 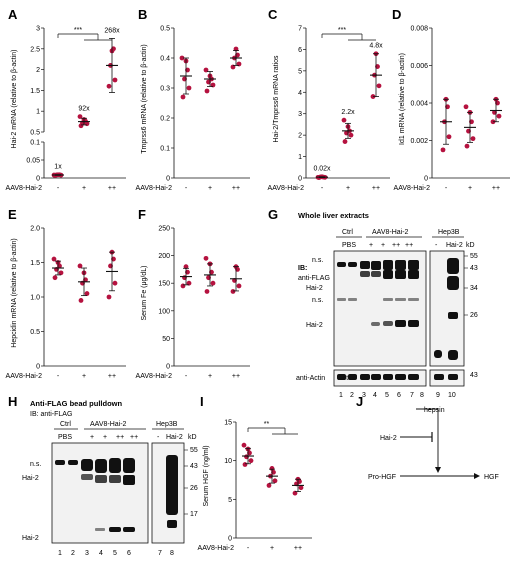 What do you see at coordinates (35, 49) in the screenshot?
I see `y-tick-label: 2.5` at bounding box center [35, 49].